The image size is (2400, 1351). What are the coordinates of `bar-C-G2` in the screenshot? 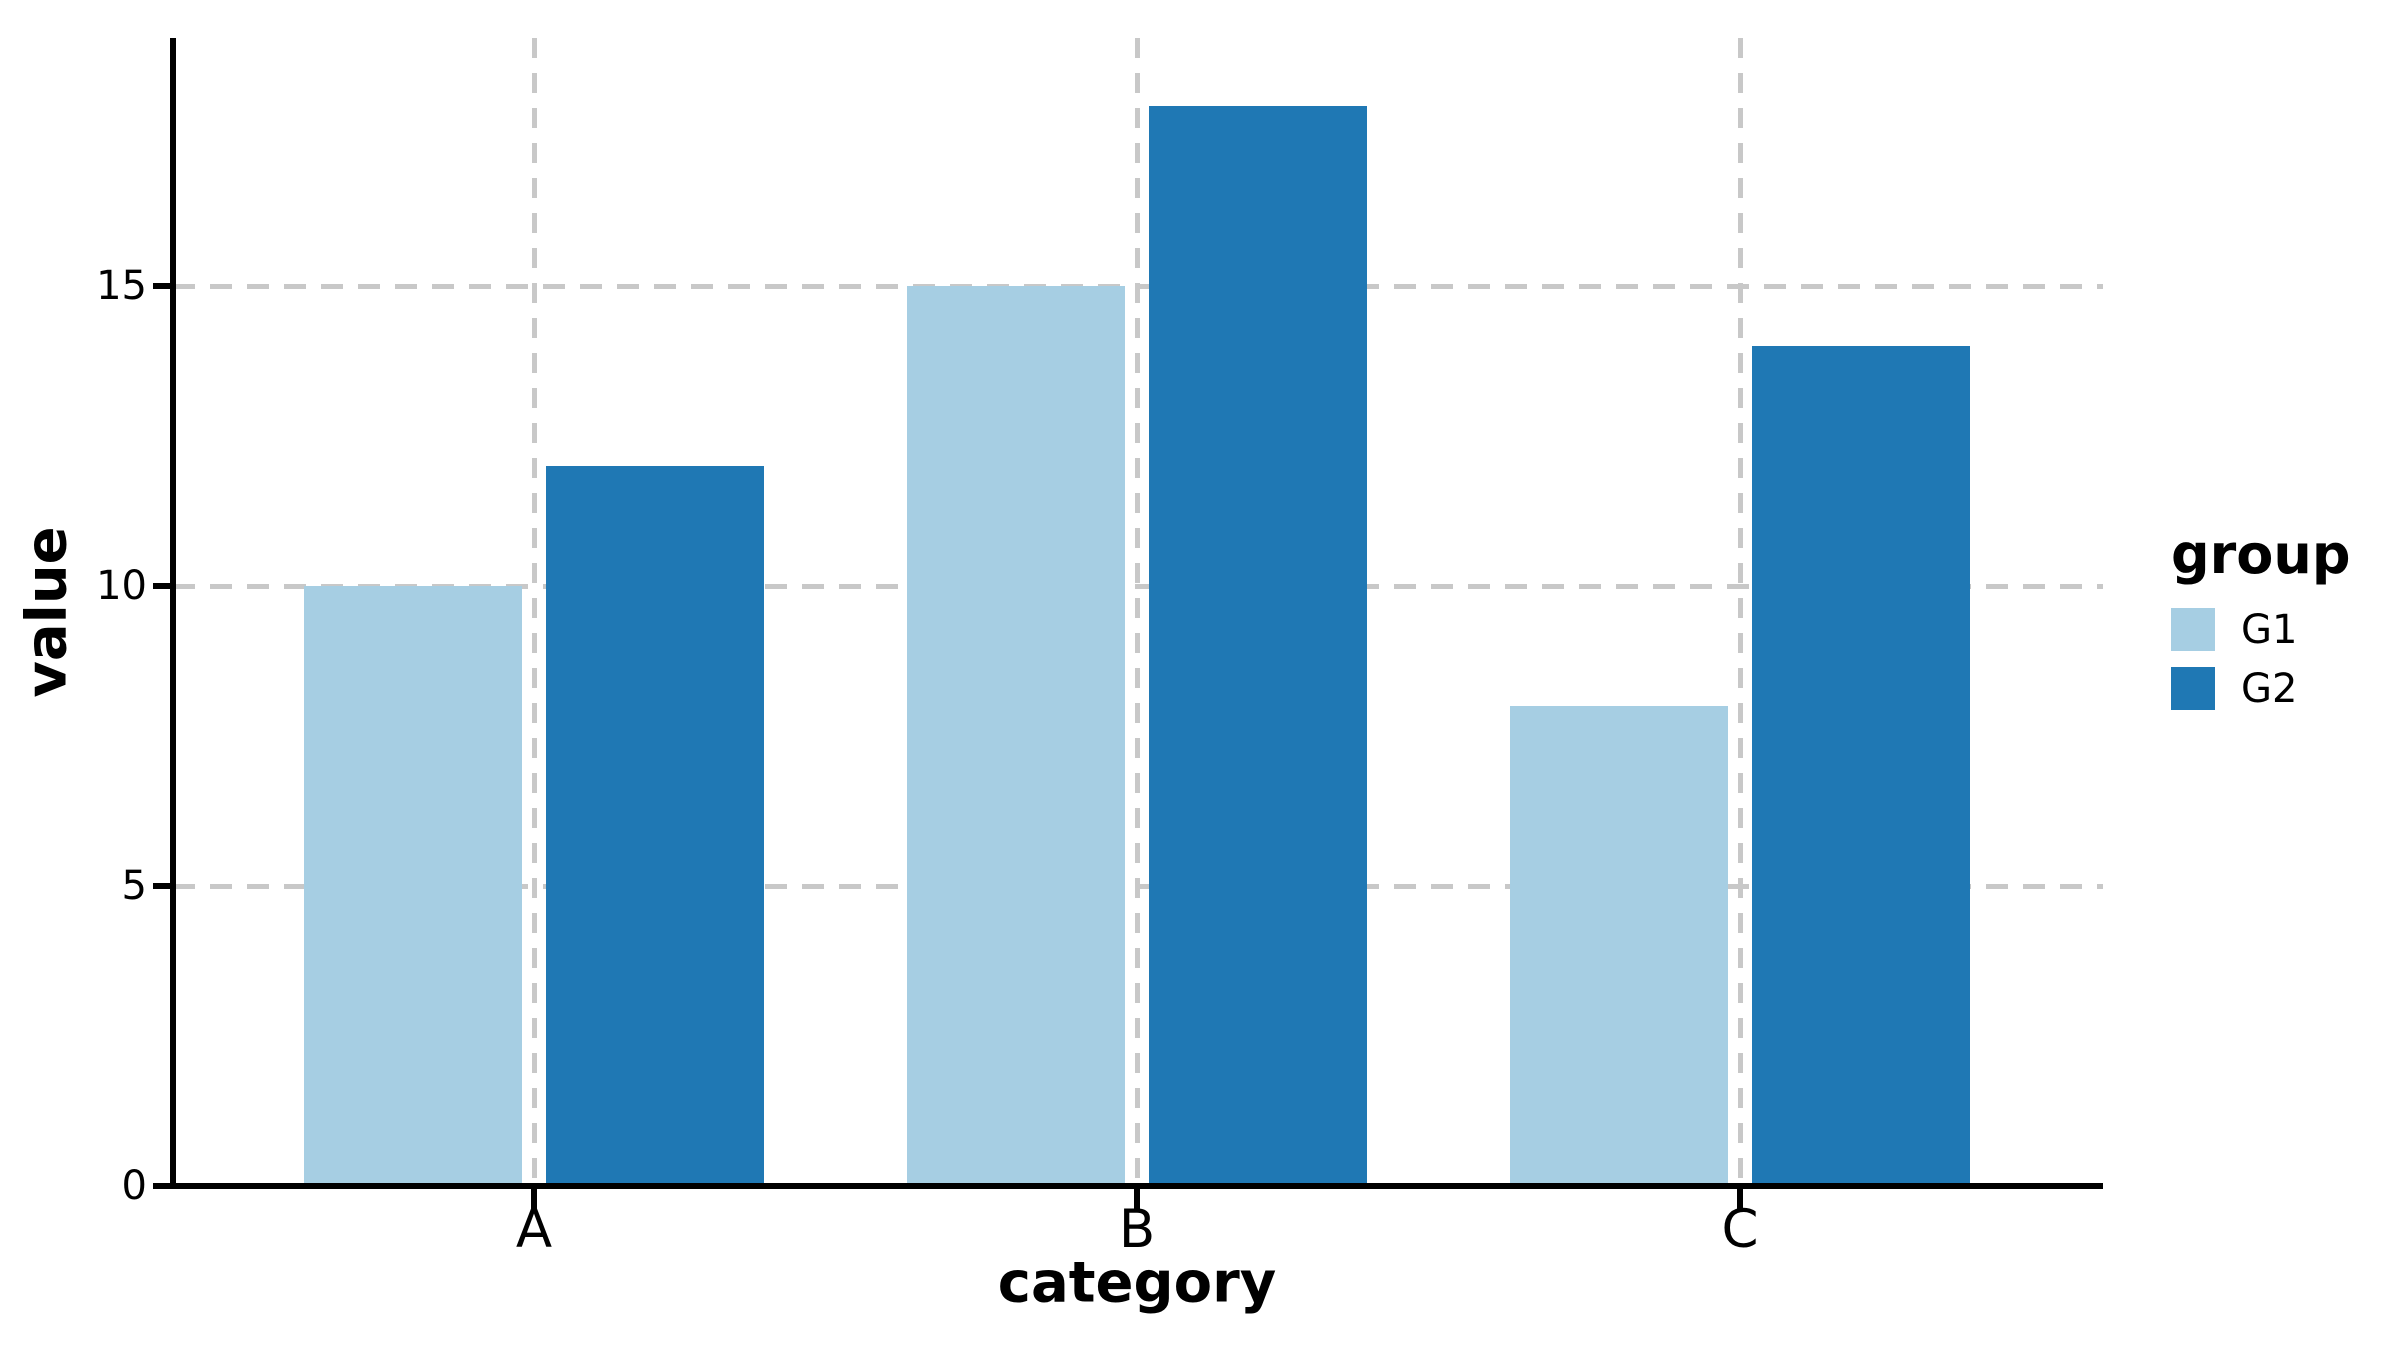 It's located at (1861, 766).